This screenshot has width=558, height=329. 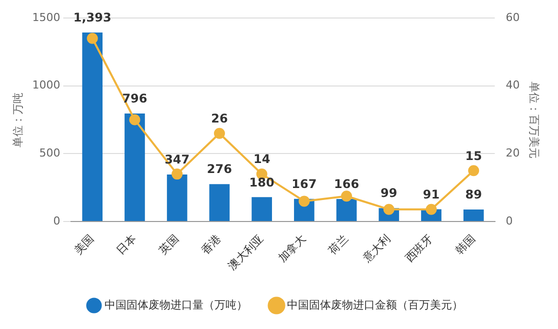 What do you see at coordinates (261, 182) in the screenshot?
I see `data-label: 180` at bounding box center [261, 182].